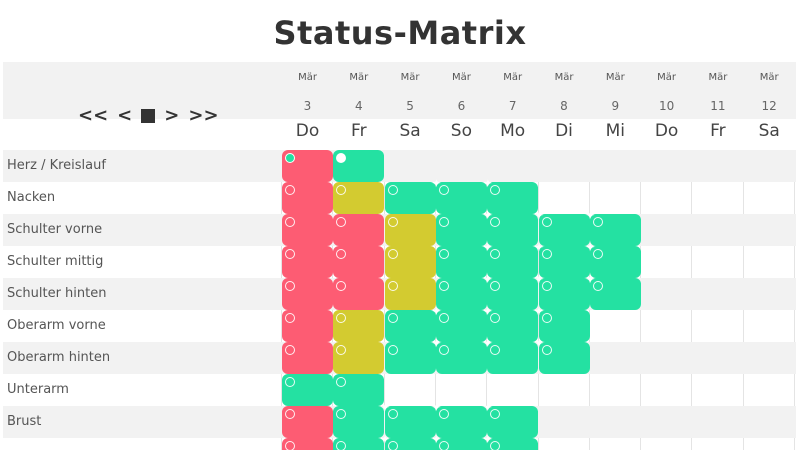  I want to click on weekday-label: So, so click(461, 131).